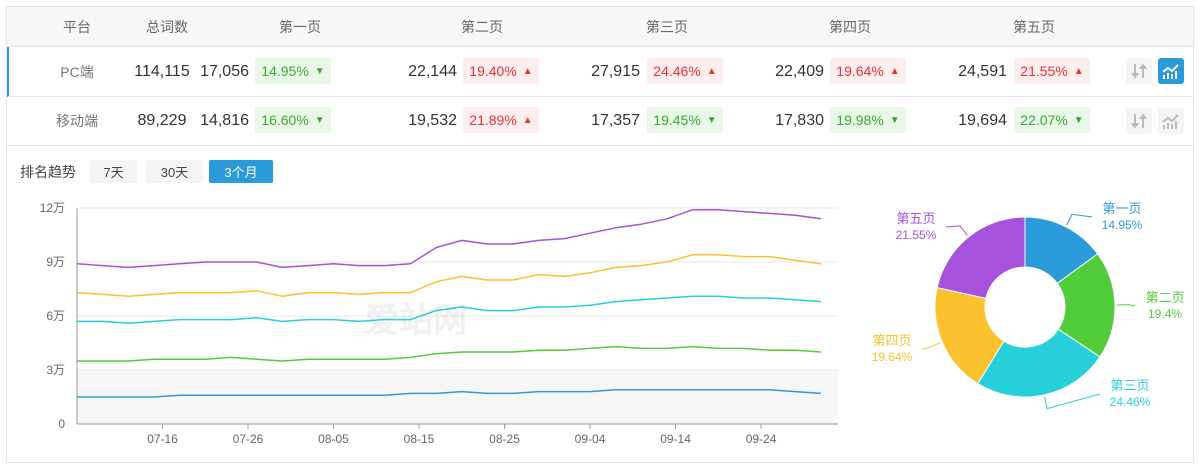  Describe the element at coordinates (590, 439) in the screenshot. I see `x-tick-label: 09-04` at that location.